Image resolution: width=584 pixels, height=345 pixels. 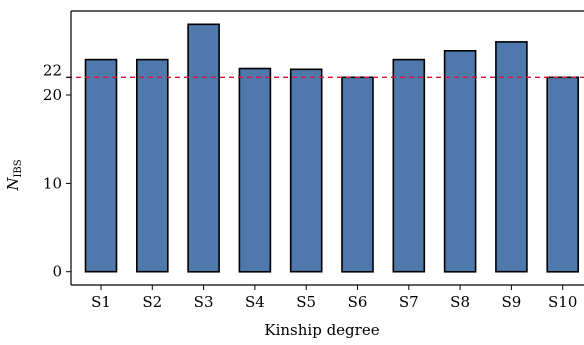 What do you see at coordinates (13, 184) in the screenshot?
I see `y-axis-label-main: N` at bounding box center [13, 184].